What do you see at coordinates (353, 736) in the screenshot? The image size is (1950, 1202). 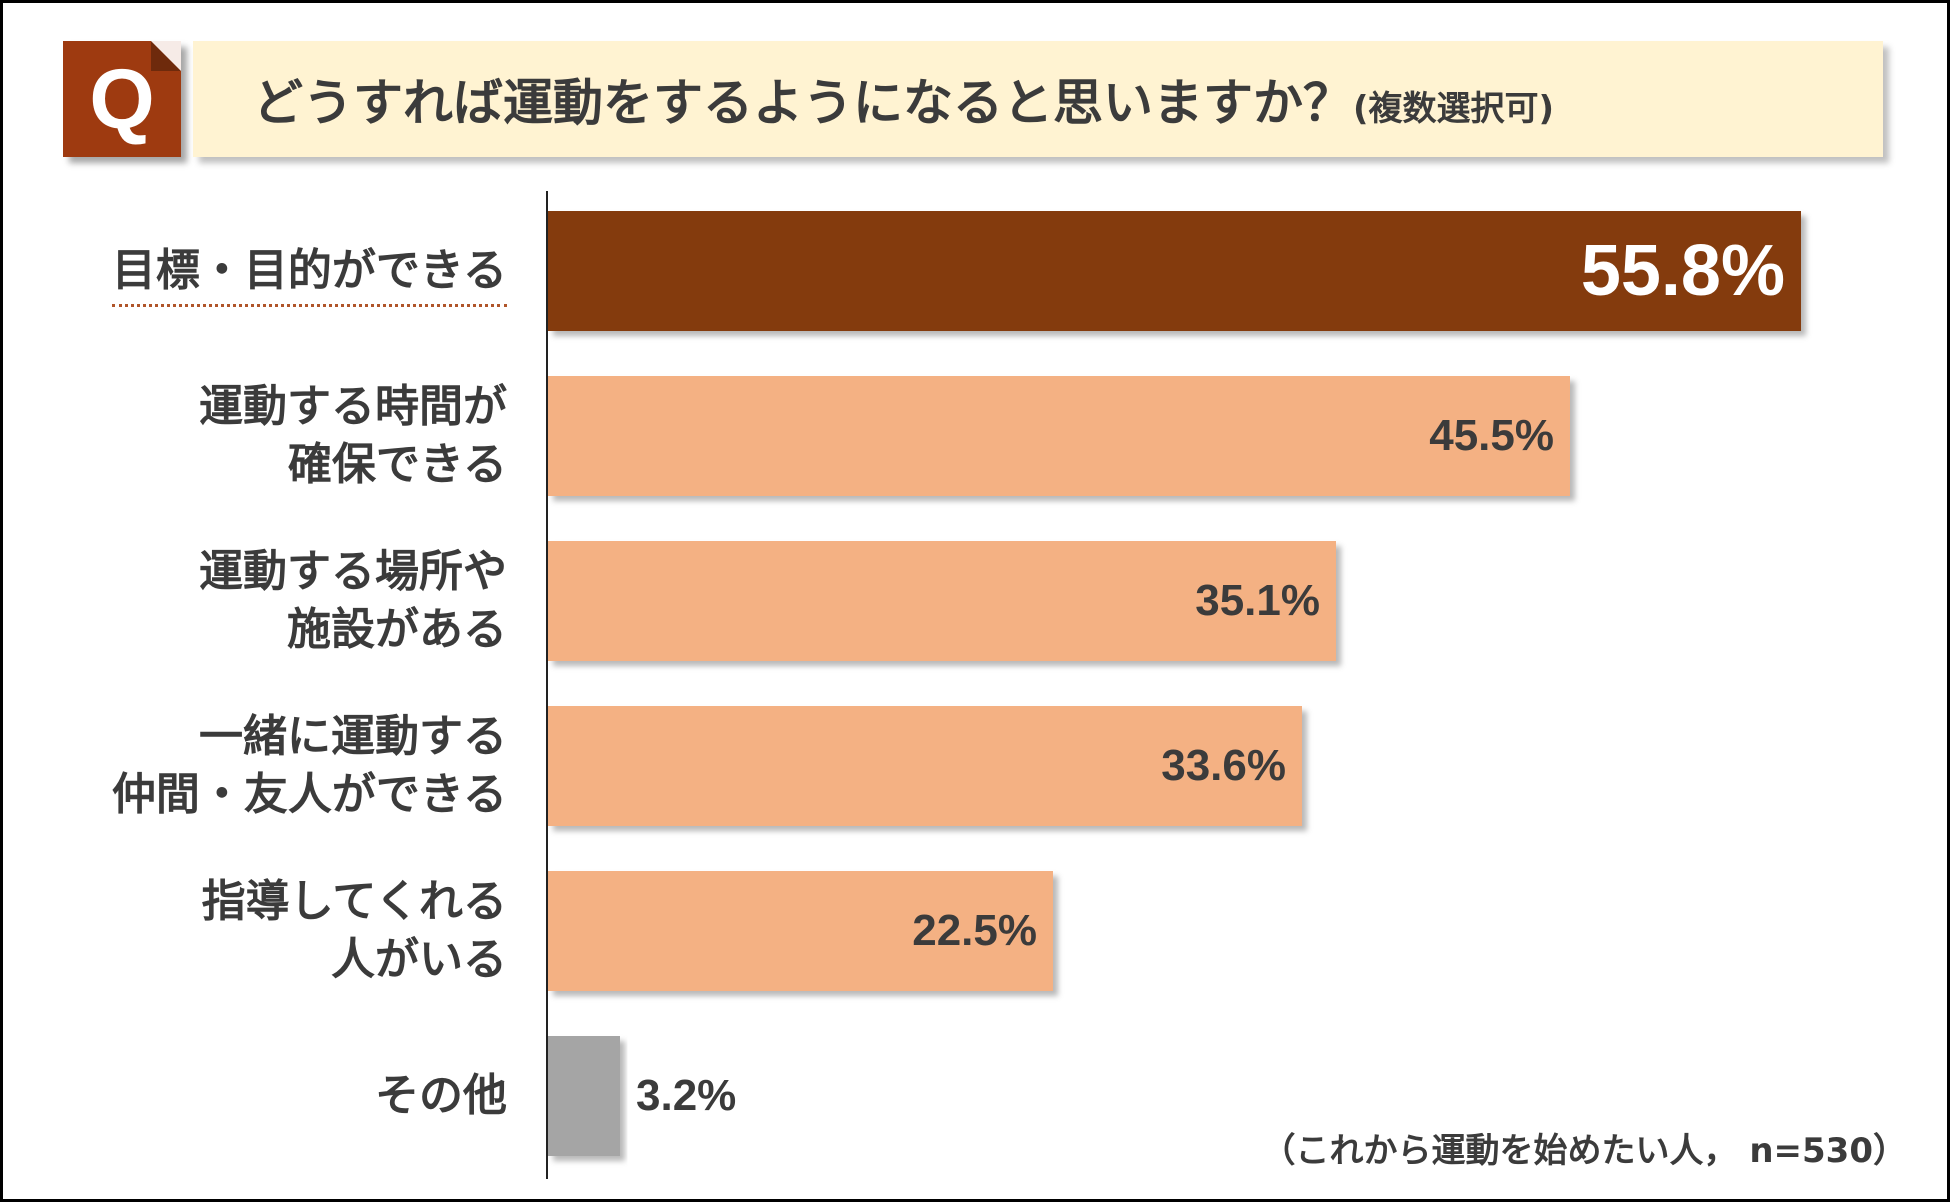 I see `category-label-line: 一緒に運動する` at bounding box center [353, 736].